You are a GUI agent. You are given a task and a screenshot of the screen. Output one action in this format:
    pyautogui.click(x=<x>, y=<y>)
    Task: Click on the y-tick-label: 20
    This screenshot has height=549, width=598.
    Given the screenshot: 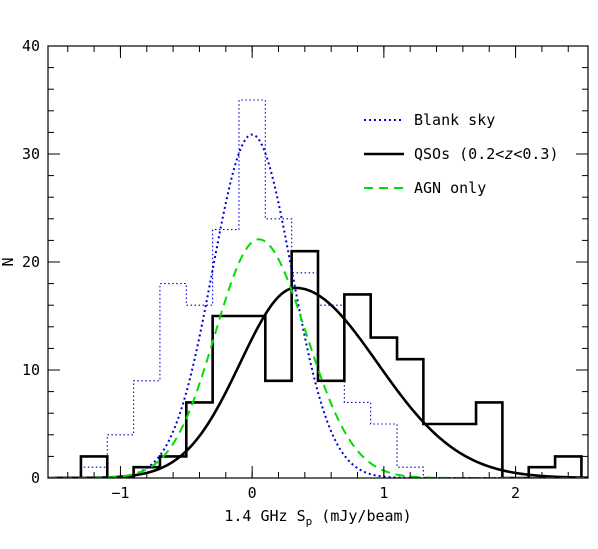 What is the action you would take?
    pyautogui.click(x=31, y=262)
    